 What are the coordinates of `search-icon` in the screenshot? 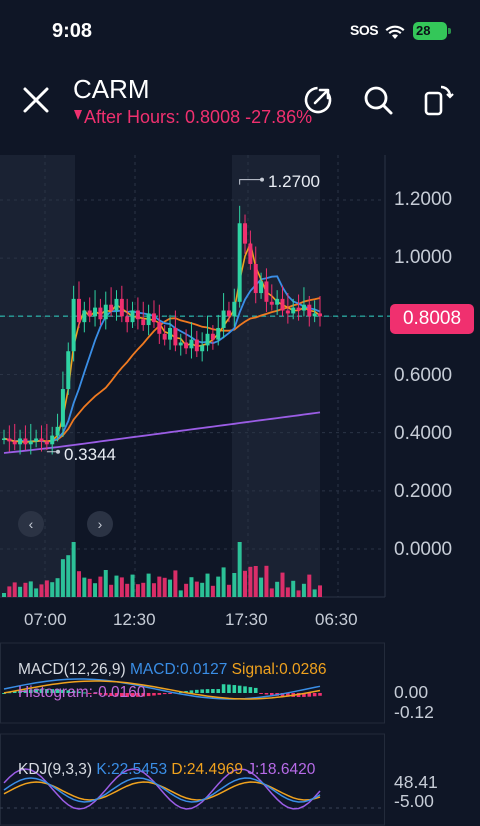 It's located at (378, 100).